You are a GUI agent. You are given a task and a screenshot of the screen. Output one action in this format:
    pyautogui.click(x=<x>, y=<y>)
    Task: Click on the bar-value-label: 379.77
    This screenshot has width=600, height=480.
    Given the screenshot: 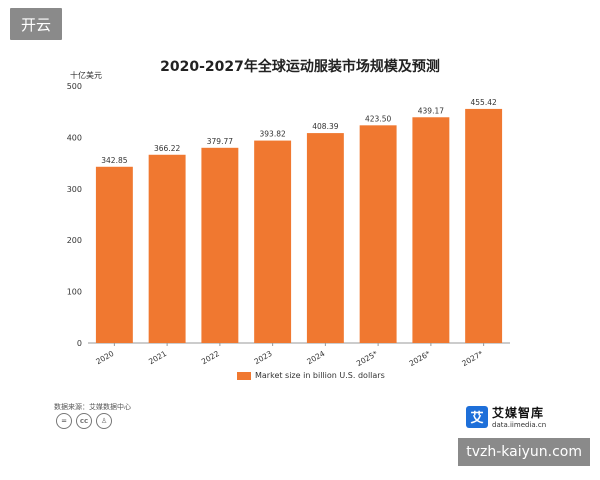 What is the action you would take?
    pyautogui.click(x=220, y=141)
    